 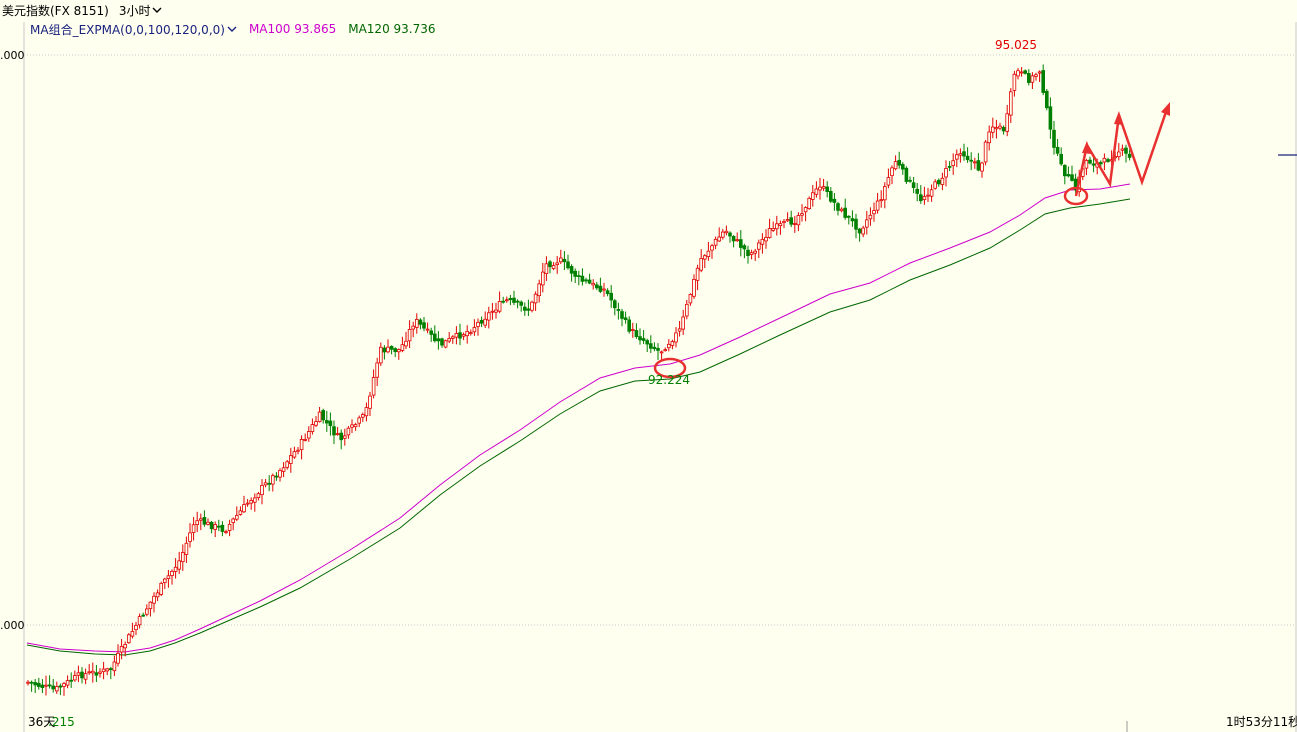 What do you see at coordinates (141, 10) in the screenshot?
I see `period-selector: 3小时` at bounding box center [141, 10].